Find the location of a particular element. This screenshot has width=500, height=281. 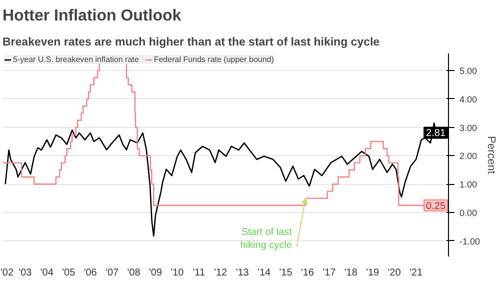

chart-subtitle: Breakeven rates are much higher than at the start of last hiking cycle is located at coordinates (191, 42).